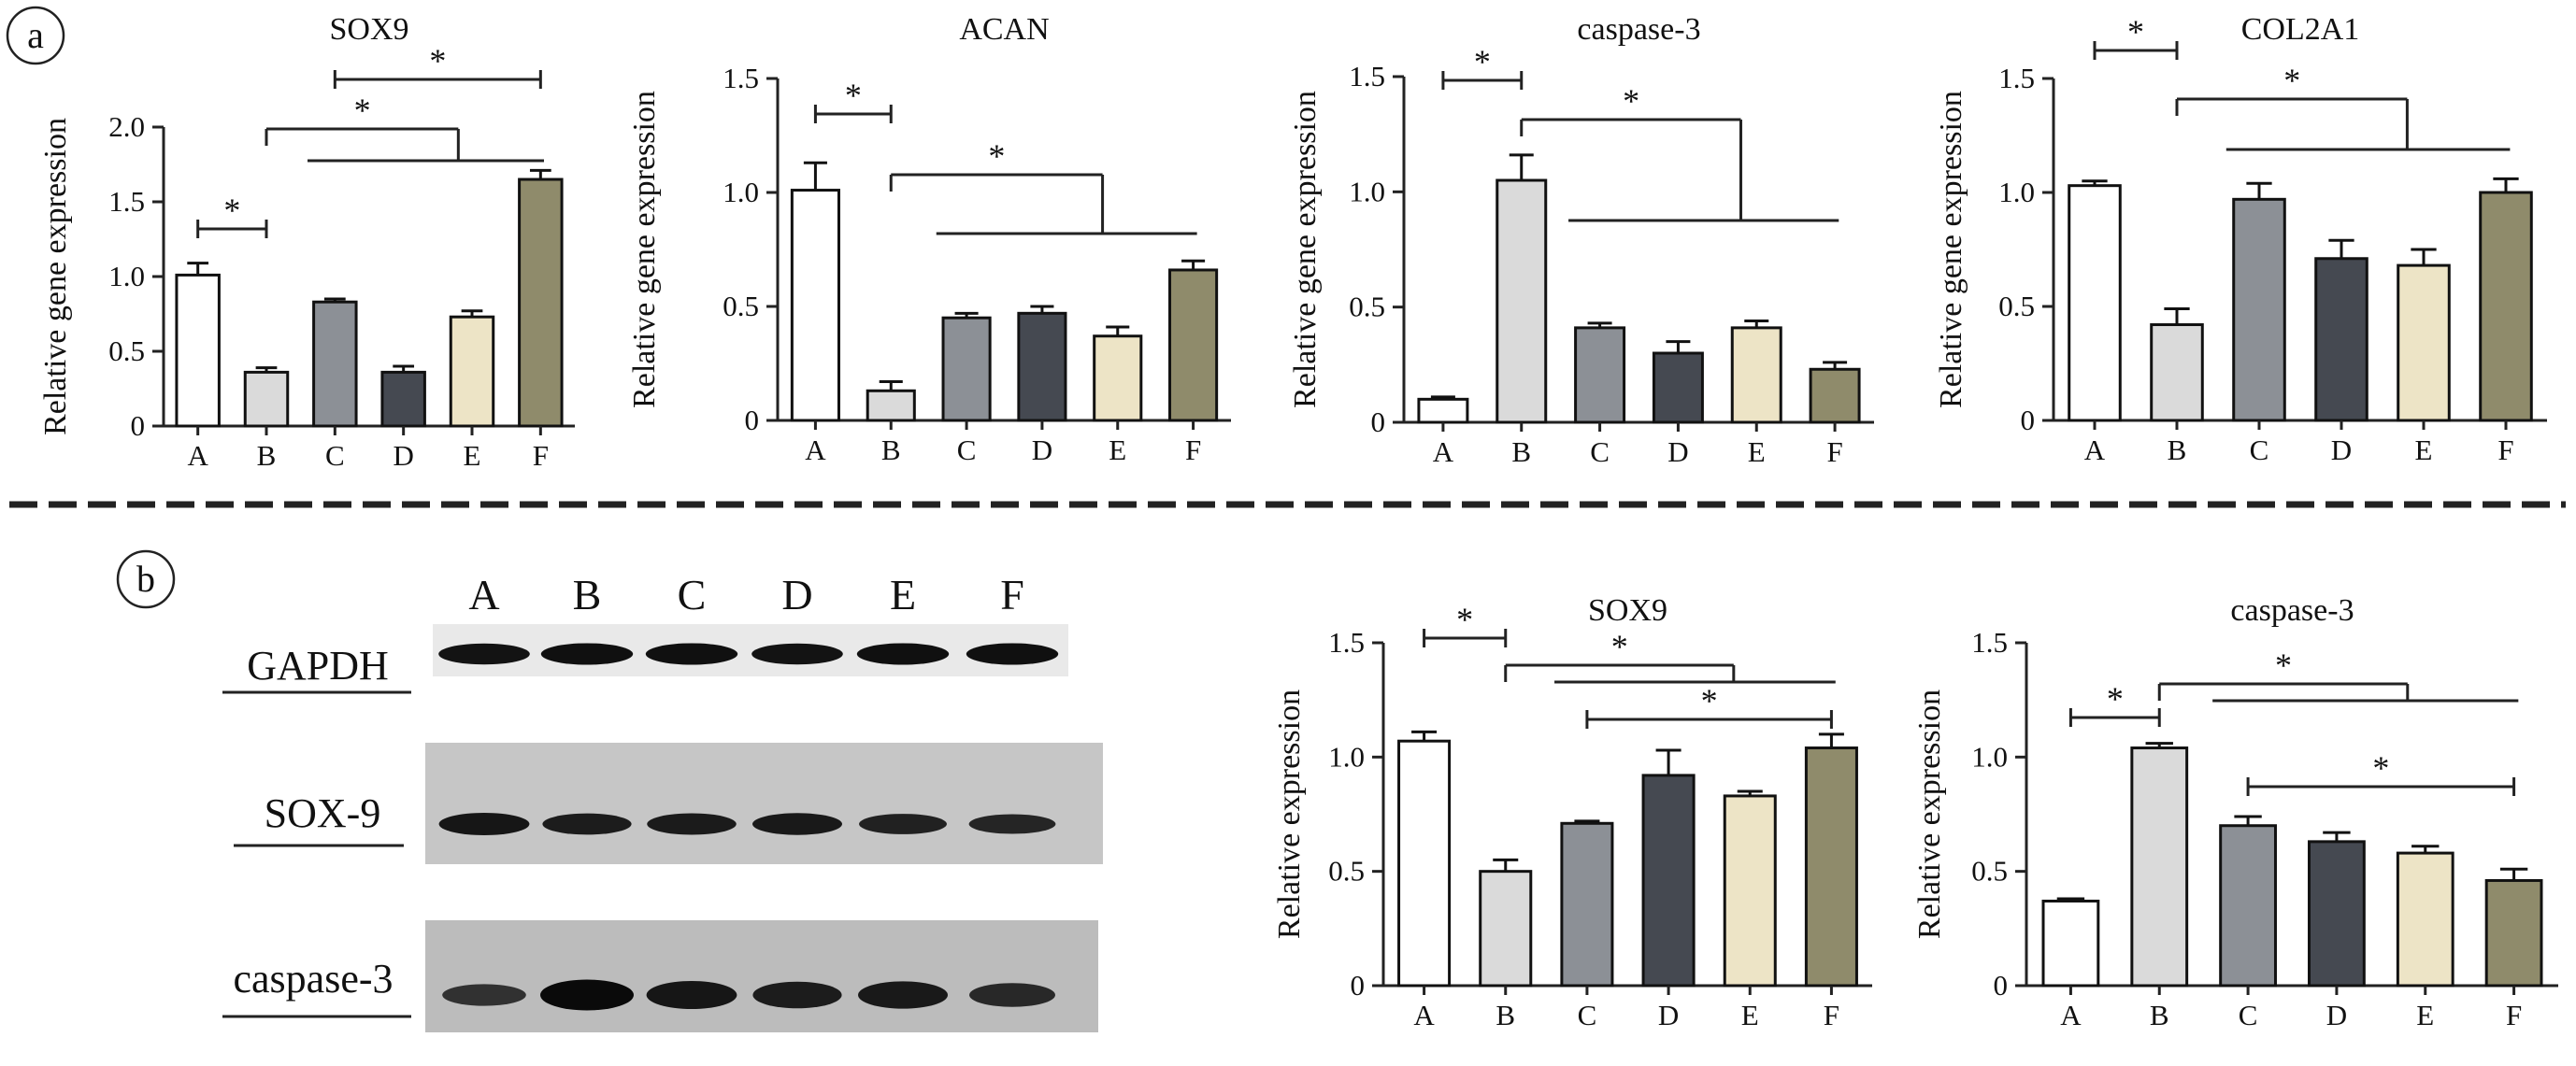 Image resolution: width=2576 pixels, height=1066 pixels. I want to click on blot-lane-label: D, so click(796, 594).